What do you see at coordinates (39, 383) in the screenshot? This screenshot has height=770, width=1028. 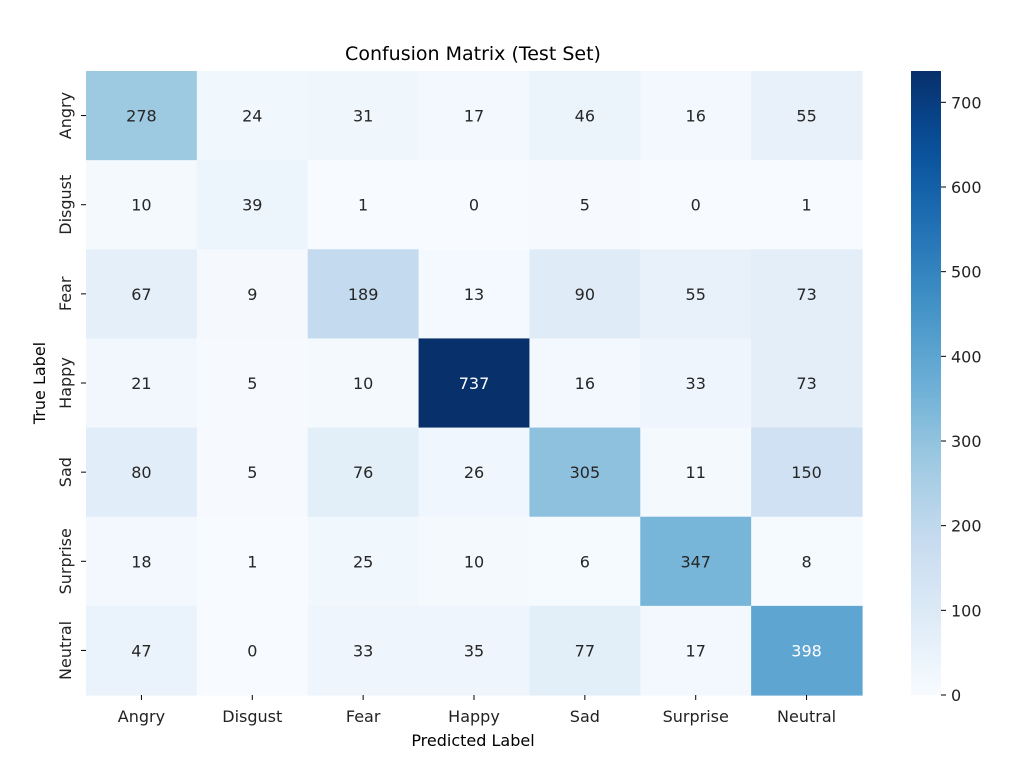 I see `y-axis-label: True Label` at bounding box center [39, 383].